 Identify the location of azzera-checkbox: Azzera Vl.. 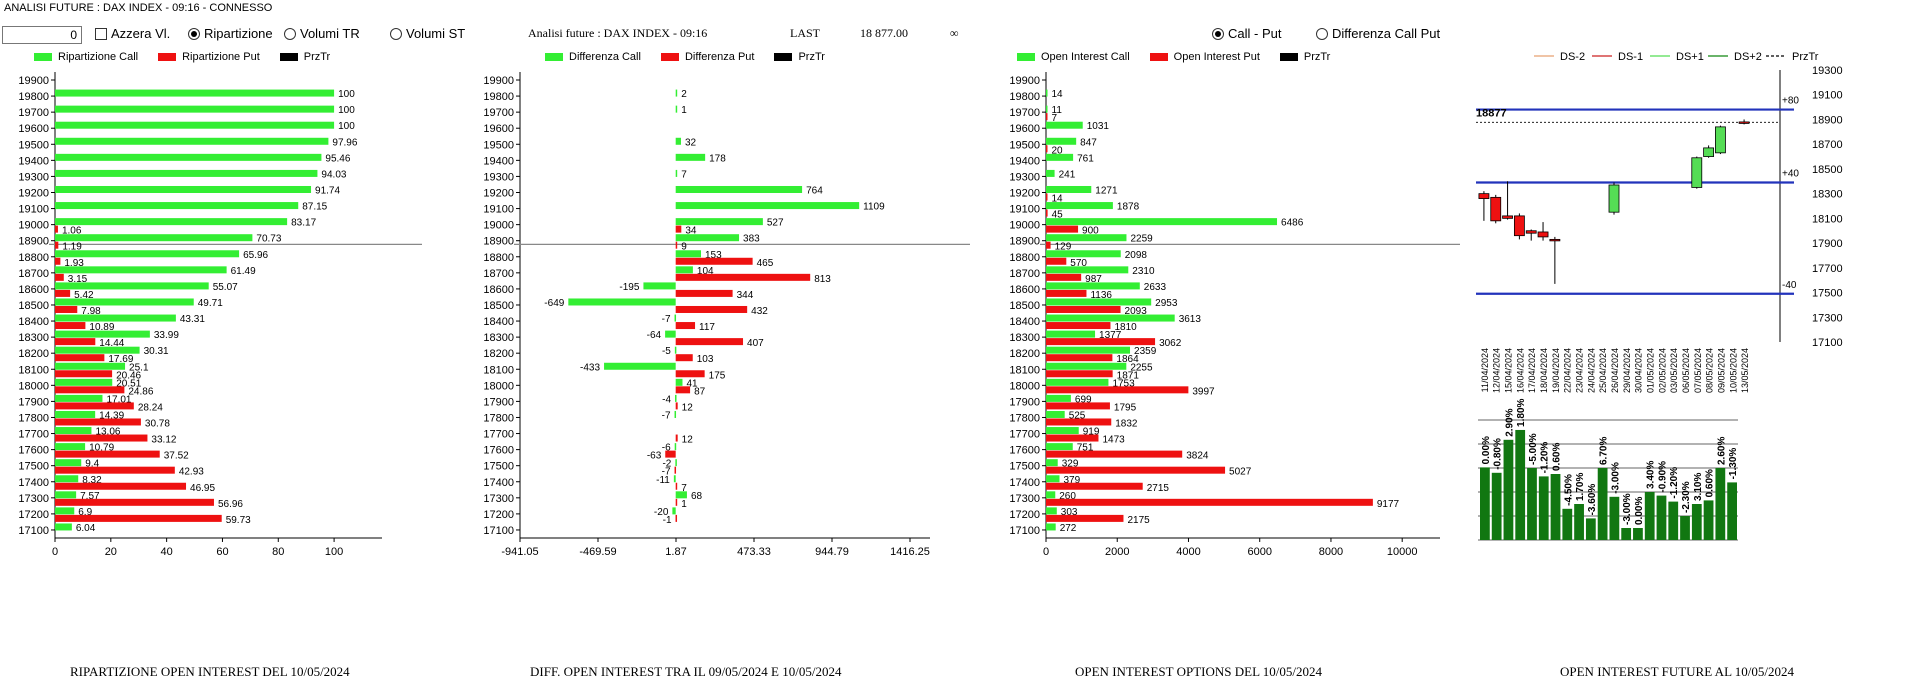
(132, 33).